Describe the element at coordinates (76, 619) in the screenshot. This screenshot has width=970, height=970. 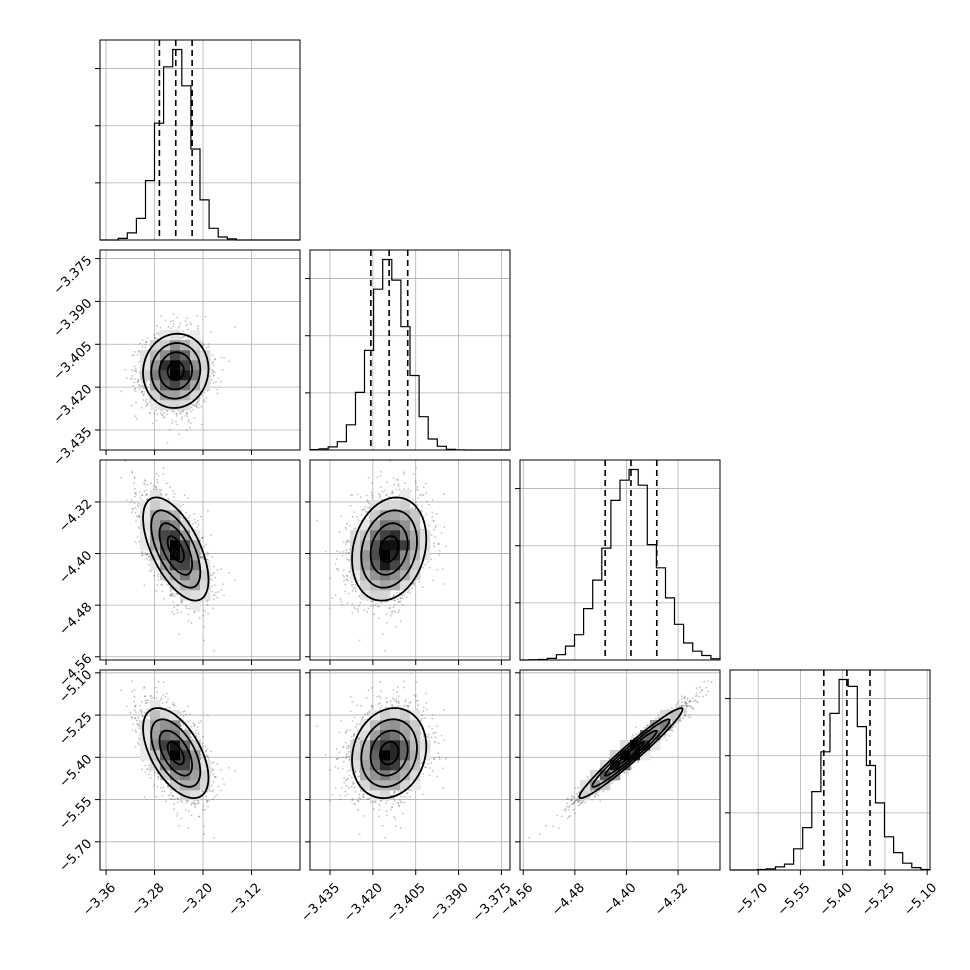
I see `y-tick-label: −4.48` at that location.